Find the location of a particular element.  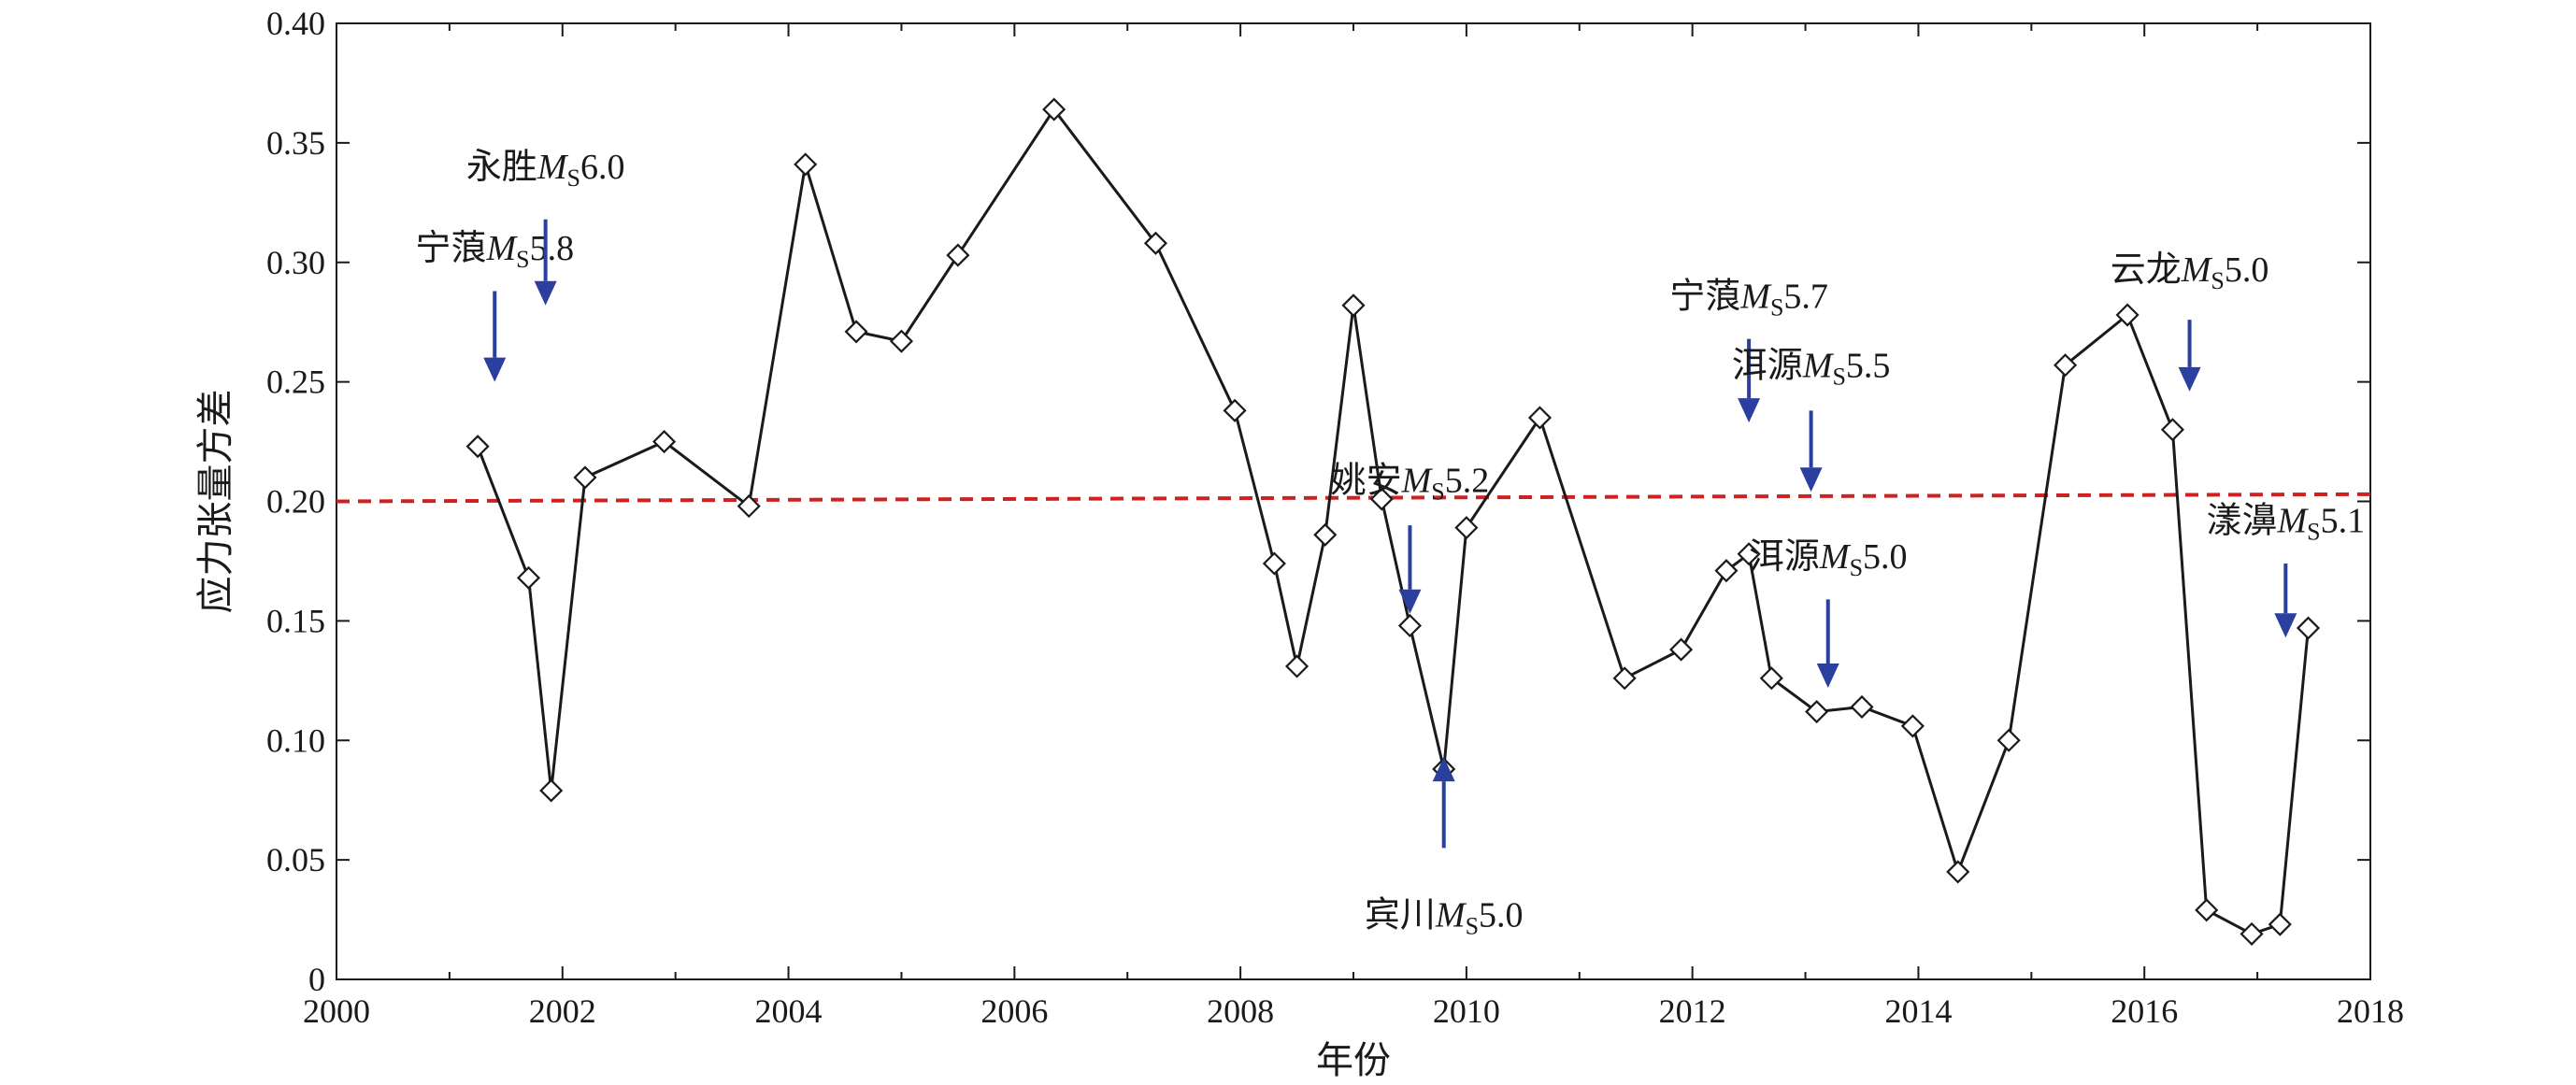

annotation-label: 洱源MS5.5 is located at coordinates (1811, 369).